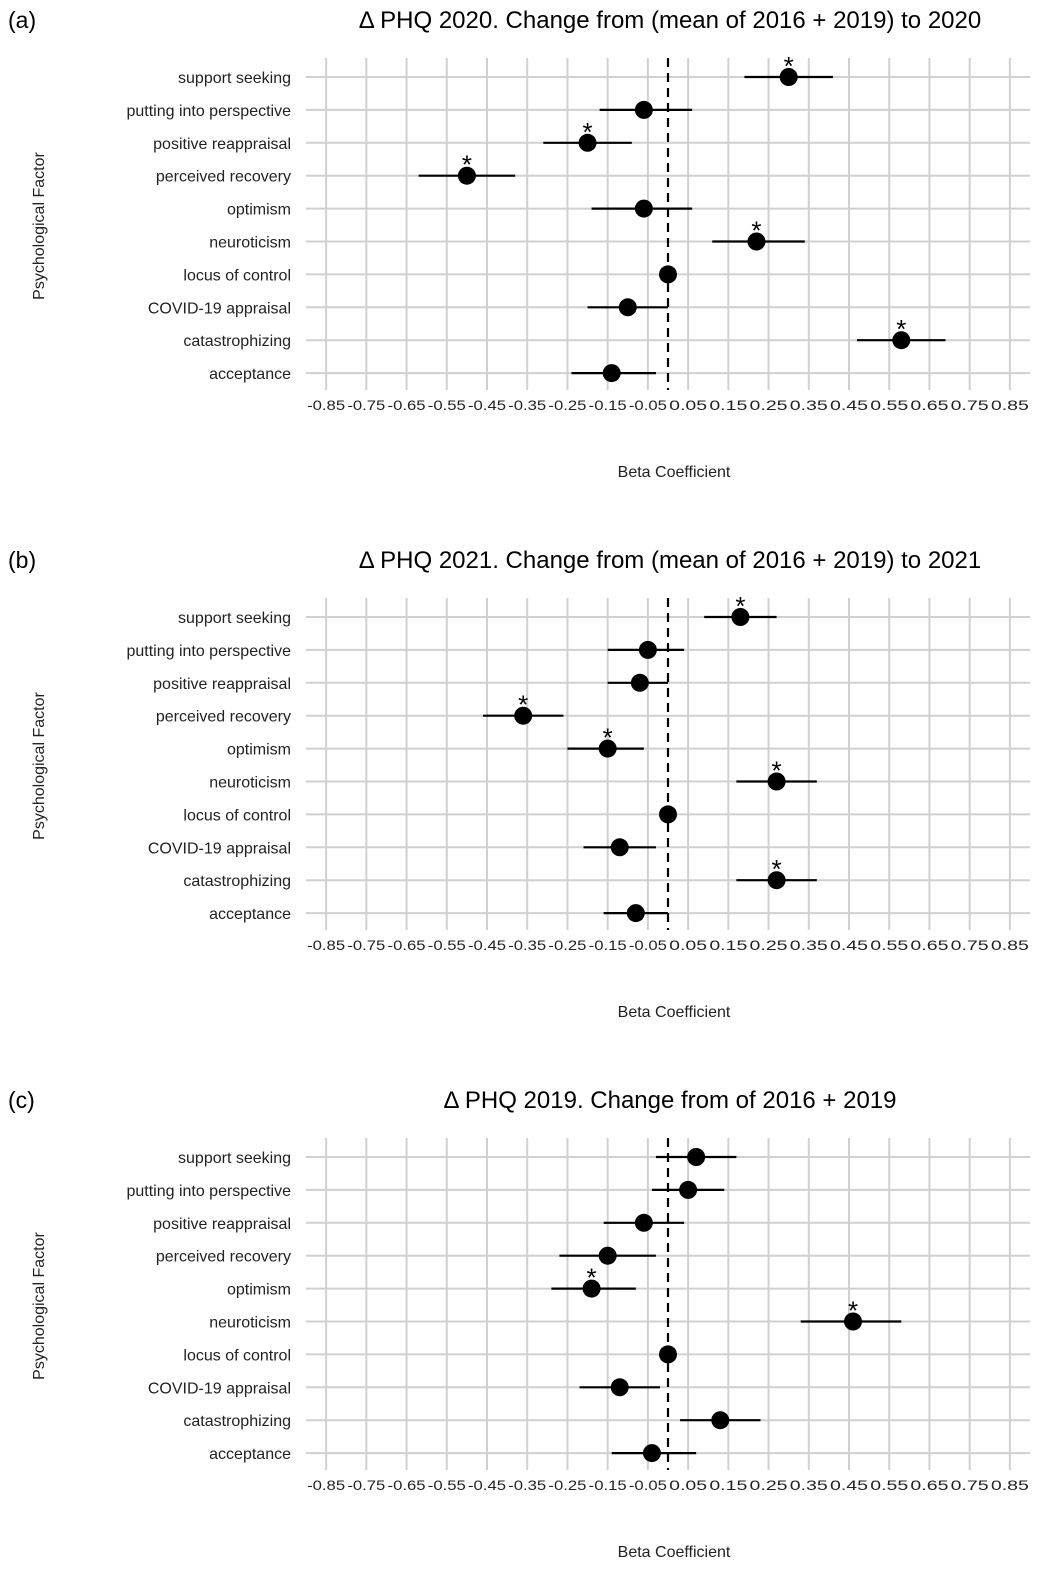  Describe the element at coordinates (769, 945) in the screenshot. I see `x-tick-label: 0.25` at that location.